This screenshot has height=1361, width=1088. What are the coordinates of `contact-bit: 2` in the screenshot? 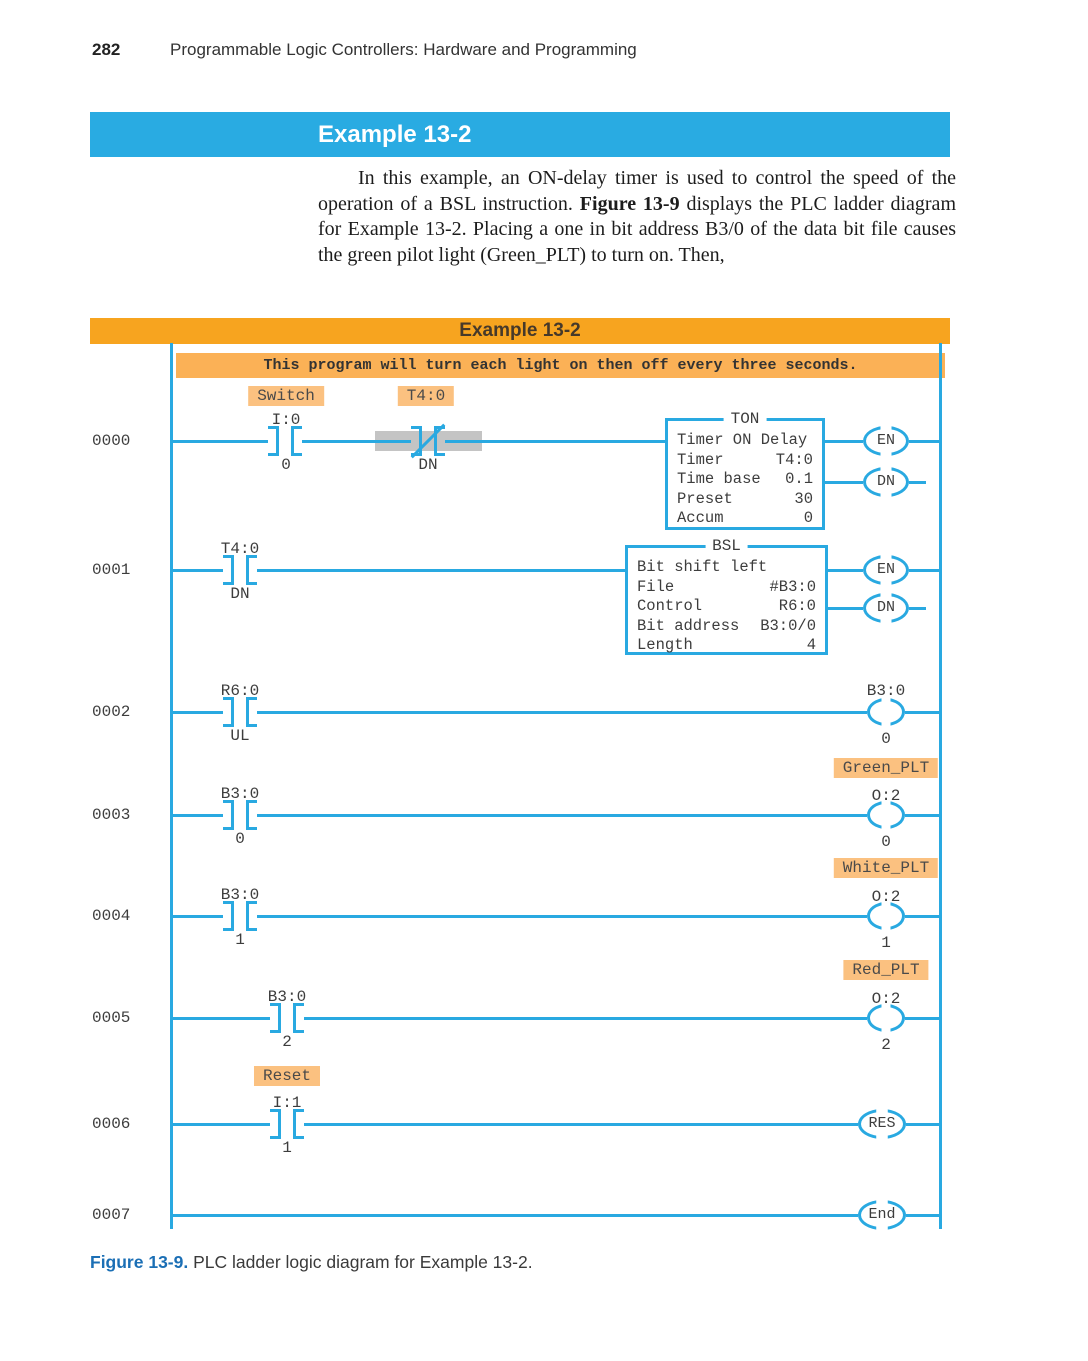 It's located at (287, 1042).